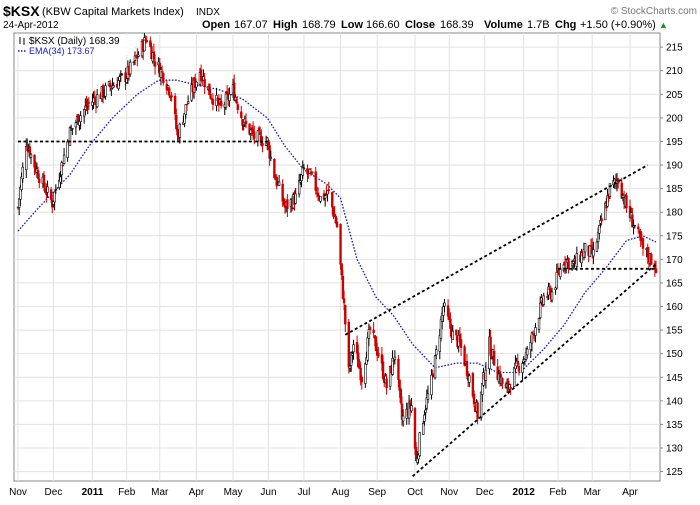 The width and height of the screenshot is (700, 505). What do you see at coordinates (674, 95) in the screenshot?
I see `y-tick-label: 205` at bounding box center [674, 95].